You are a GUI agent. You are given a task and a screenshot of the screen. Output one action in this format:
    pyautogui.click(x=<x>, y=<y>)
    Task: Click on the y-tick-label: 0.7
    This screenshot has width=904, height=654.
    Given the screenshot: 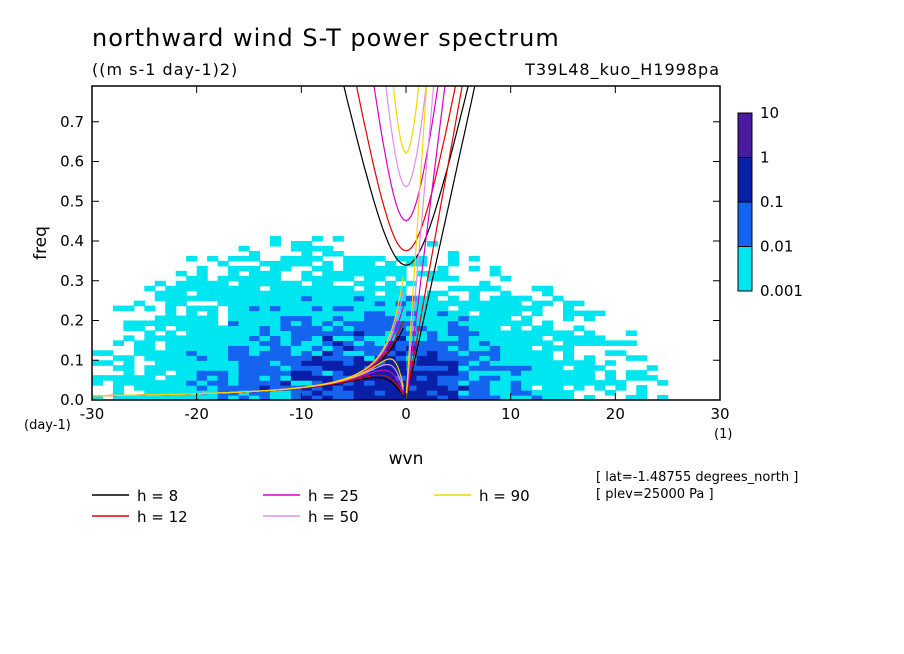 What is the action you would take?
    pyautogui.click(x=72, y=122)
    